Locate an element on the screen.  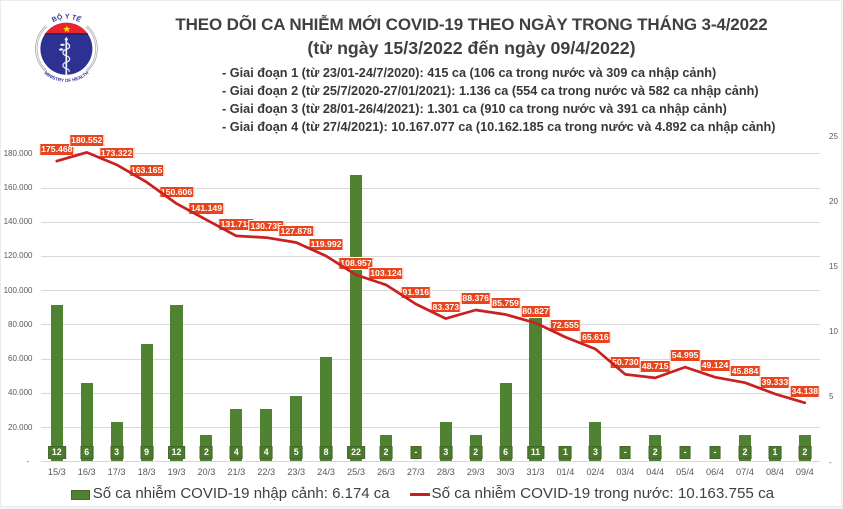
svg-text: BỘ Y TẾ is located at coordinates (67, 18).